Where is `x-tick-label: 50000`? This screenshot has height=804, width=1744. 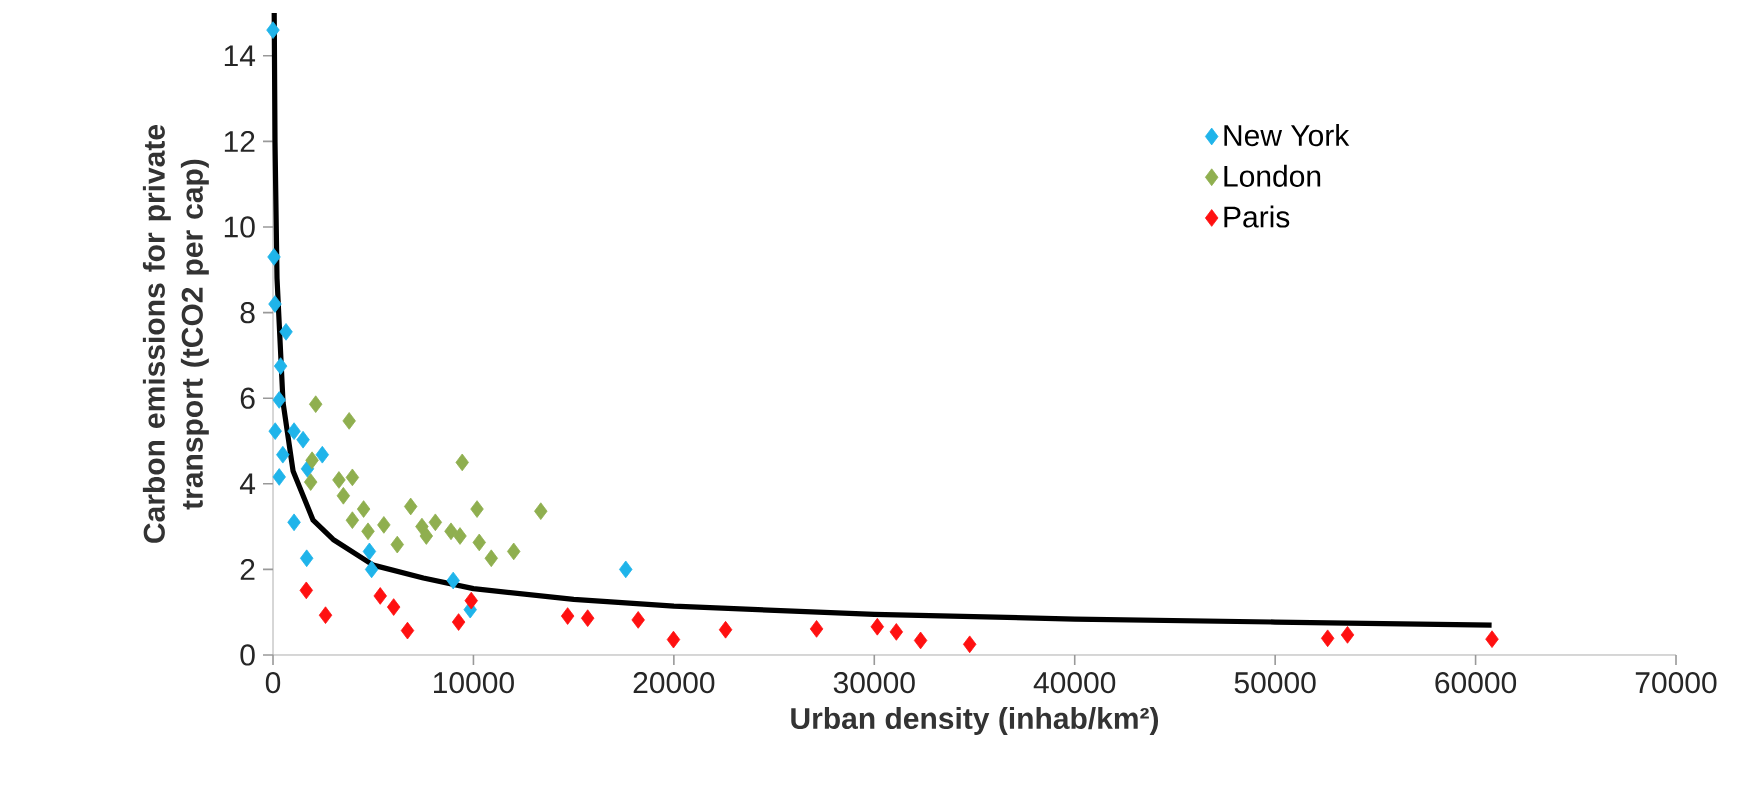
x-tick-label: 50000 is located at coordinates (1275, 683).